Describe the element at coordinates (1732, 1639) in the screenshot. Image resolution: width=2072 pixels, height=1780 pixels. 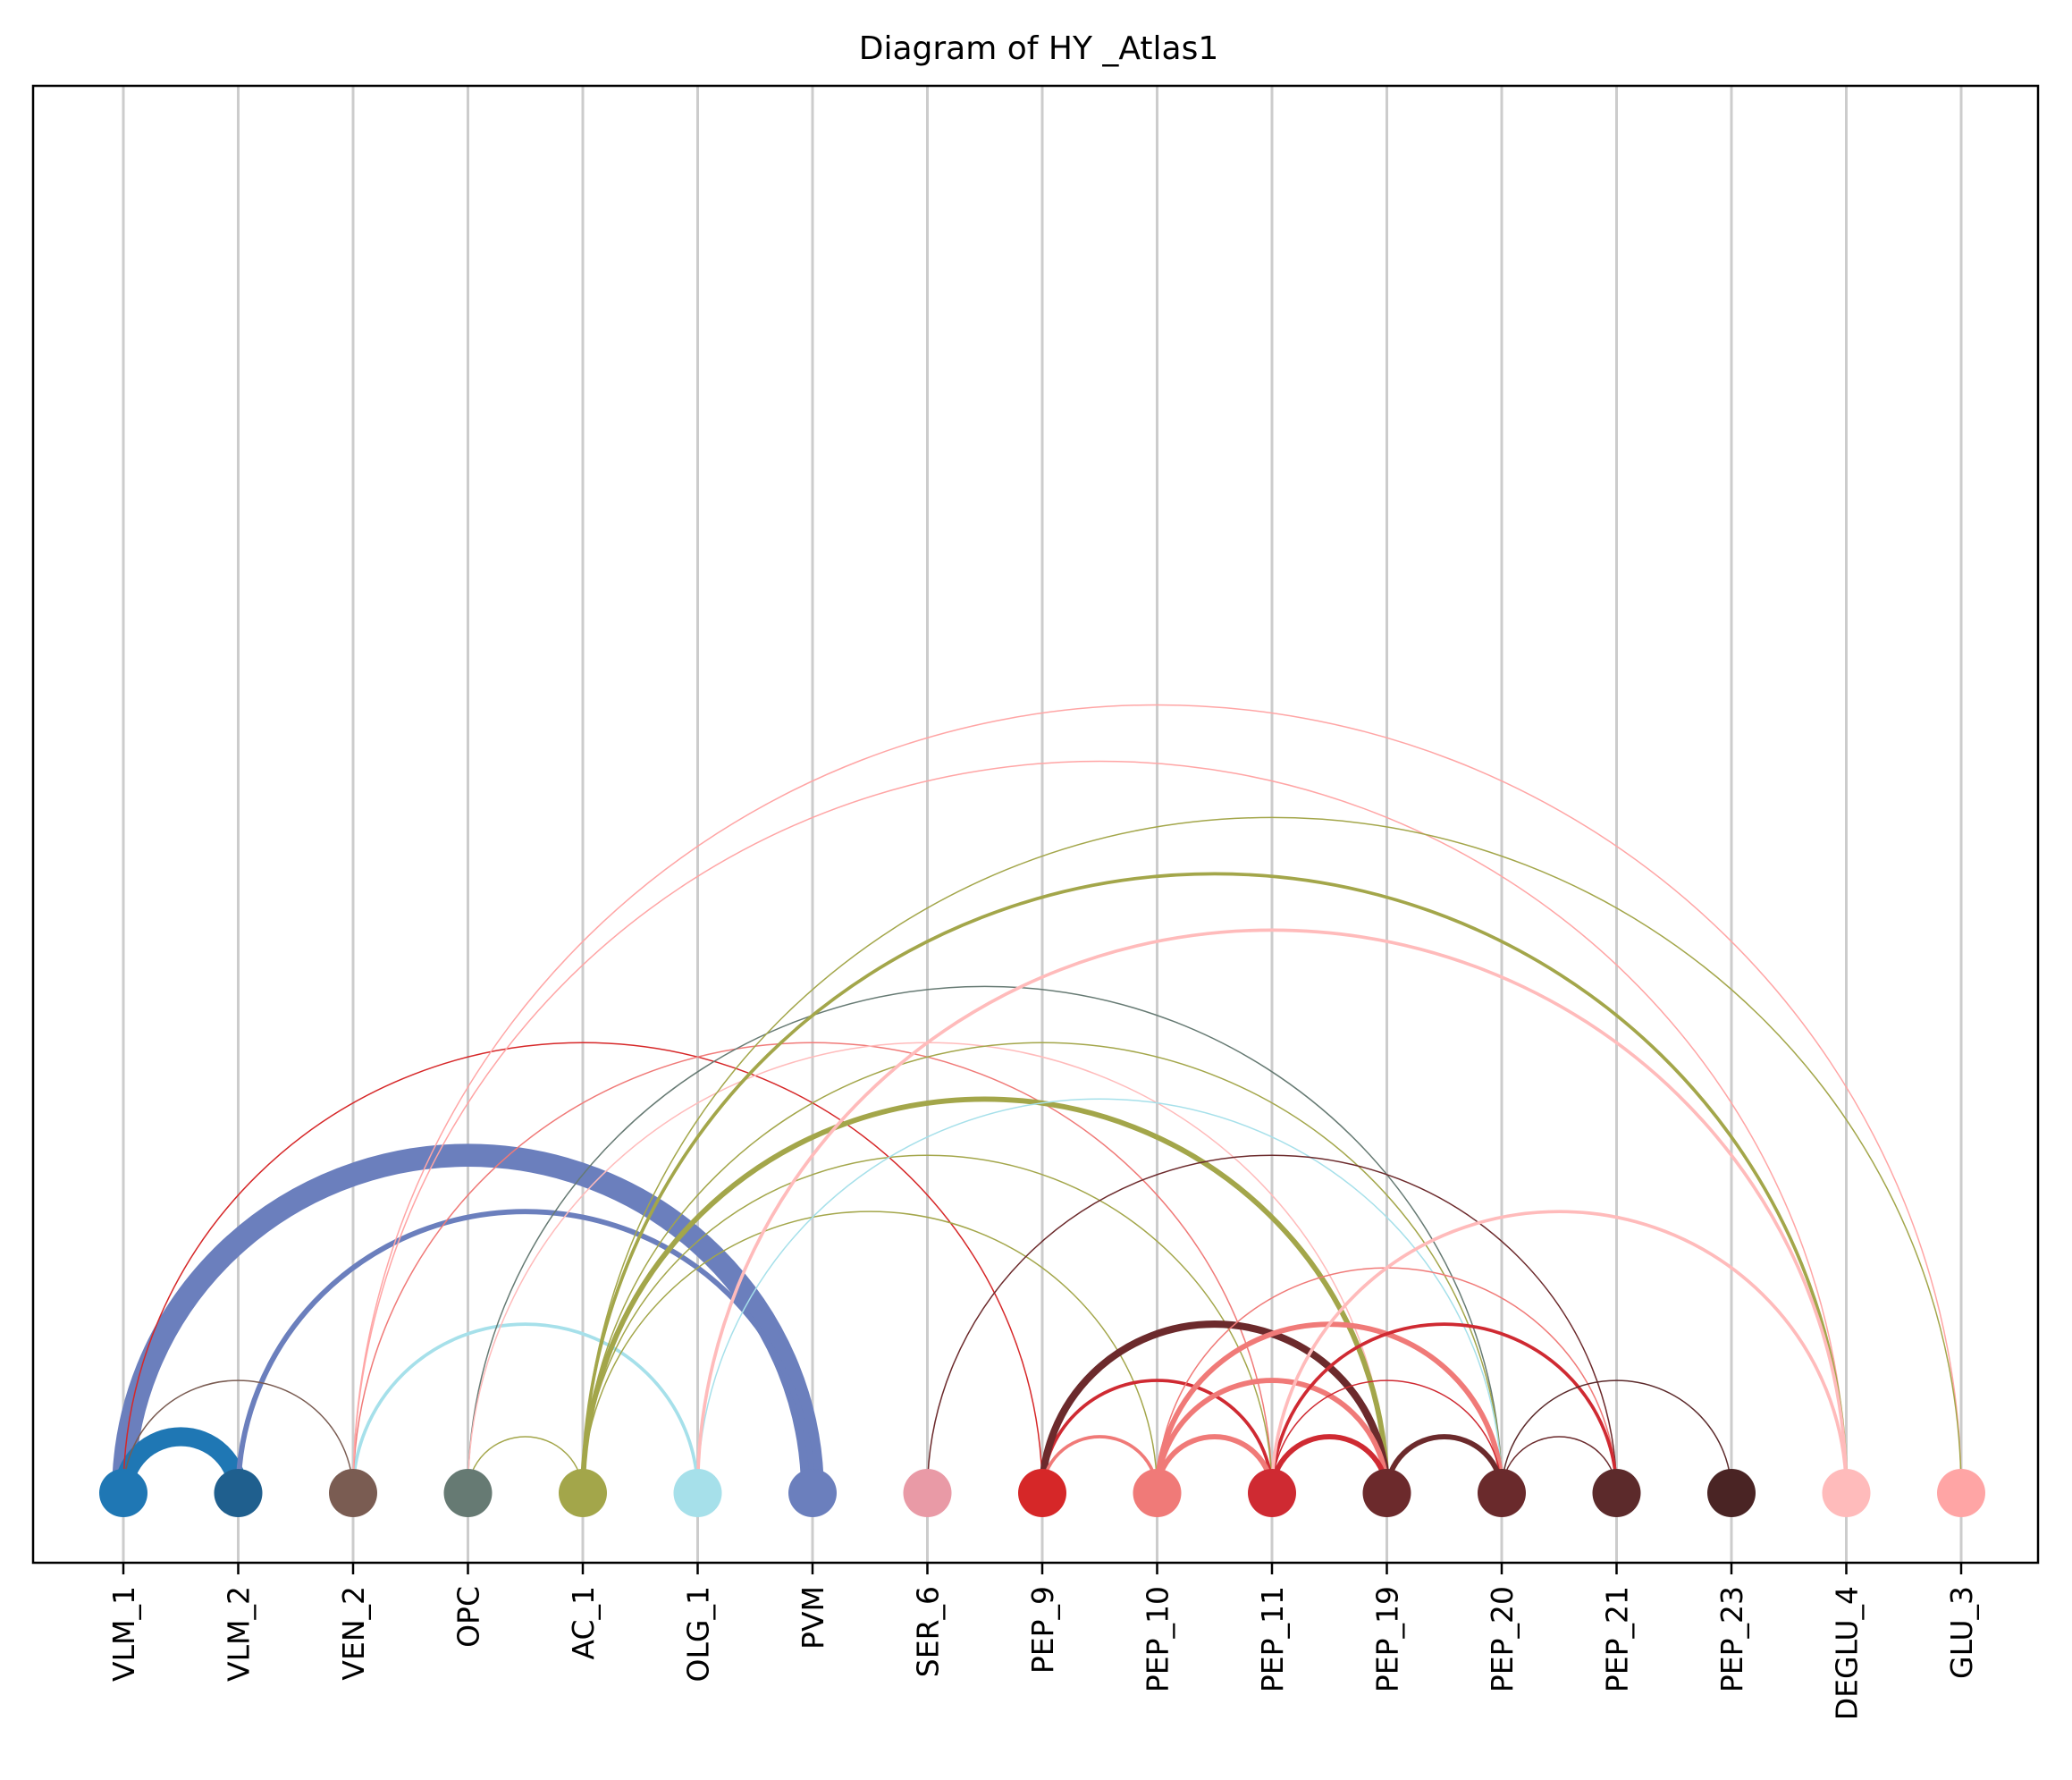
I see `x-tick-label: PEP_23` at that location.